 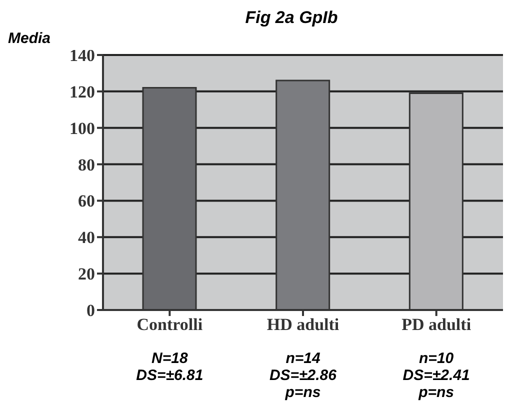 I want to click on chart-title: Fig 2a GpIb, so click(x=291, y=18).